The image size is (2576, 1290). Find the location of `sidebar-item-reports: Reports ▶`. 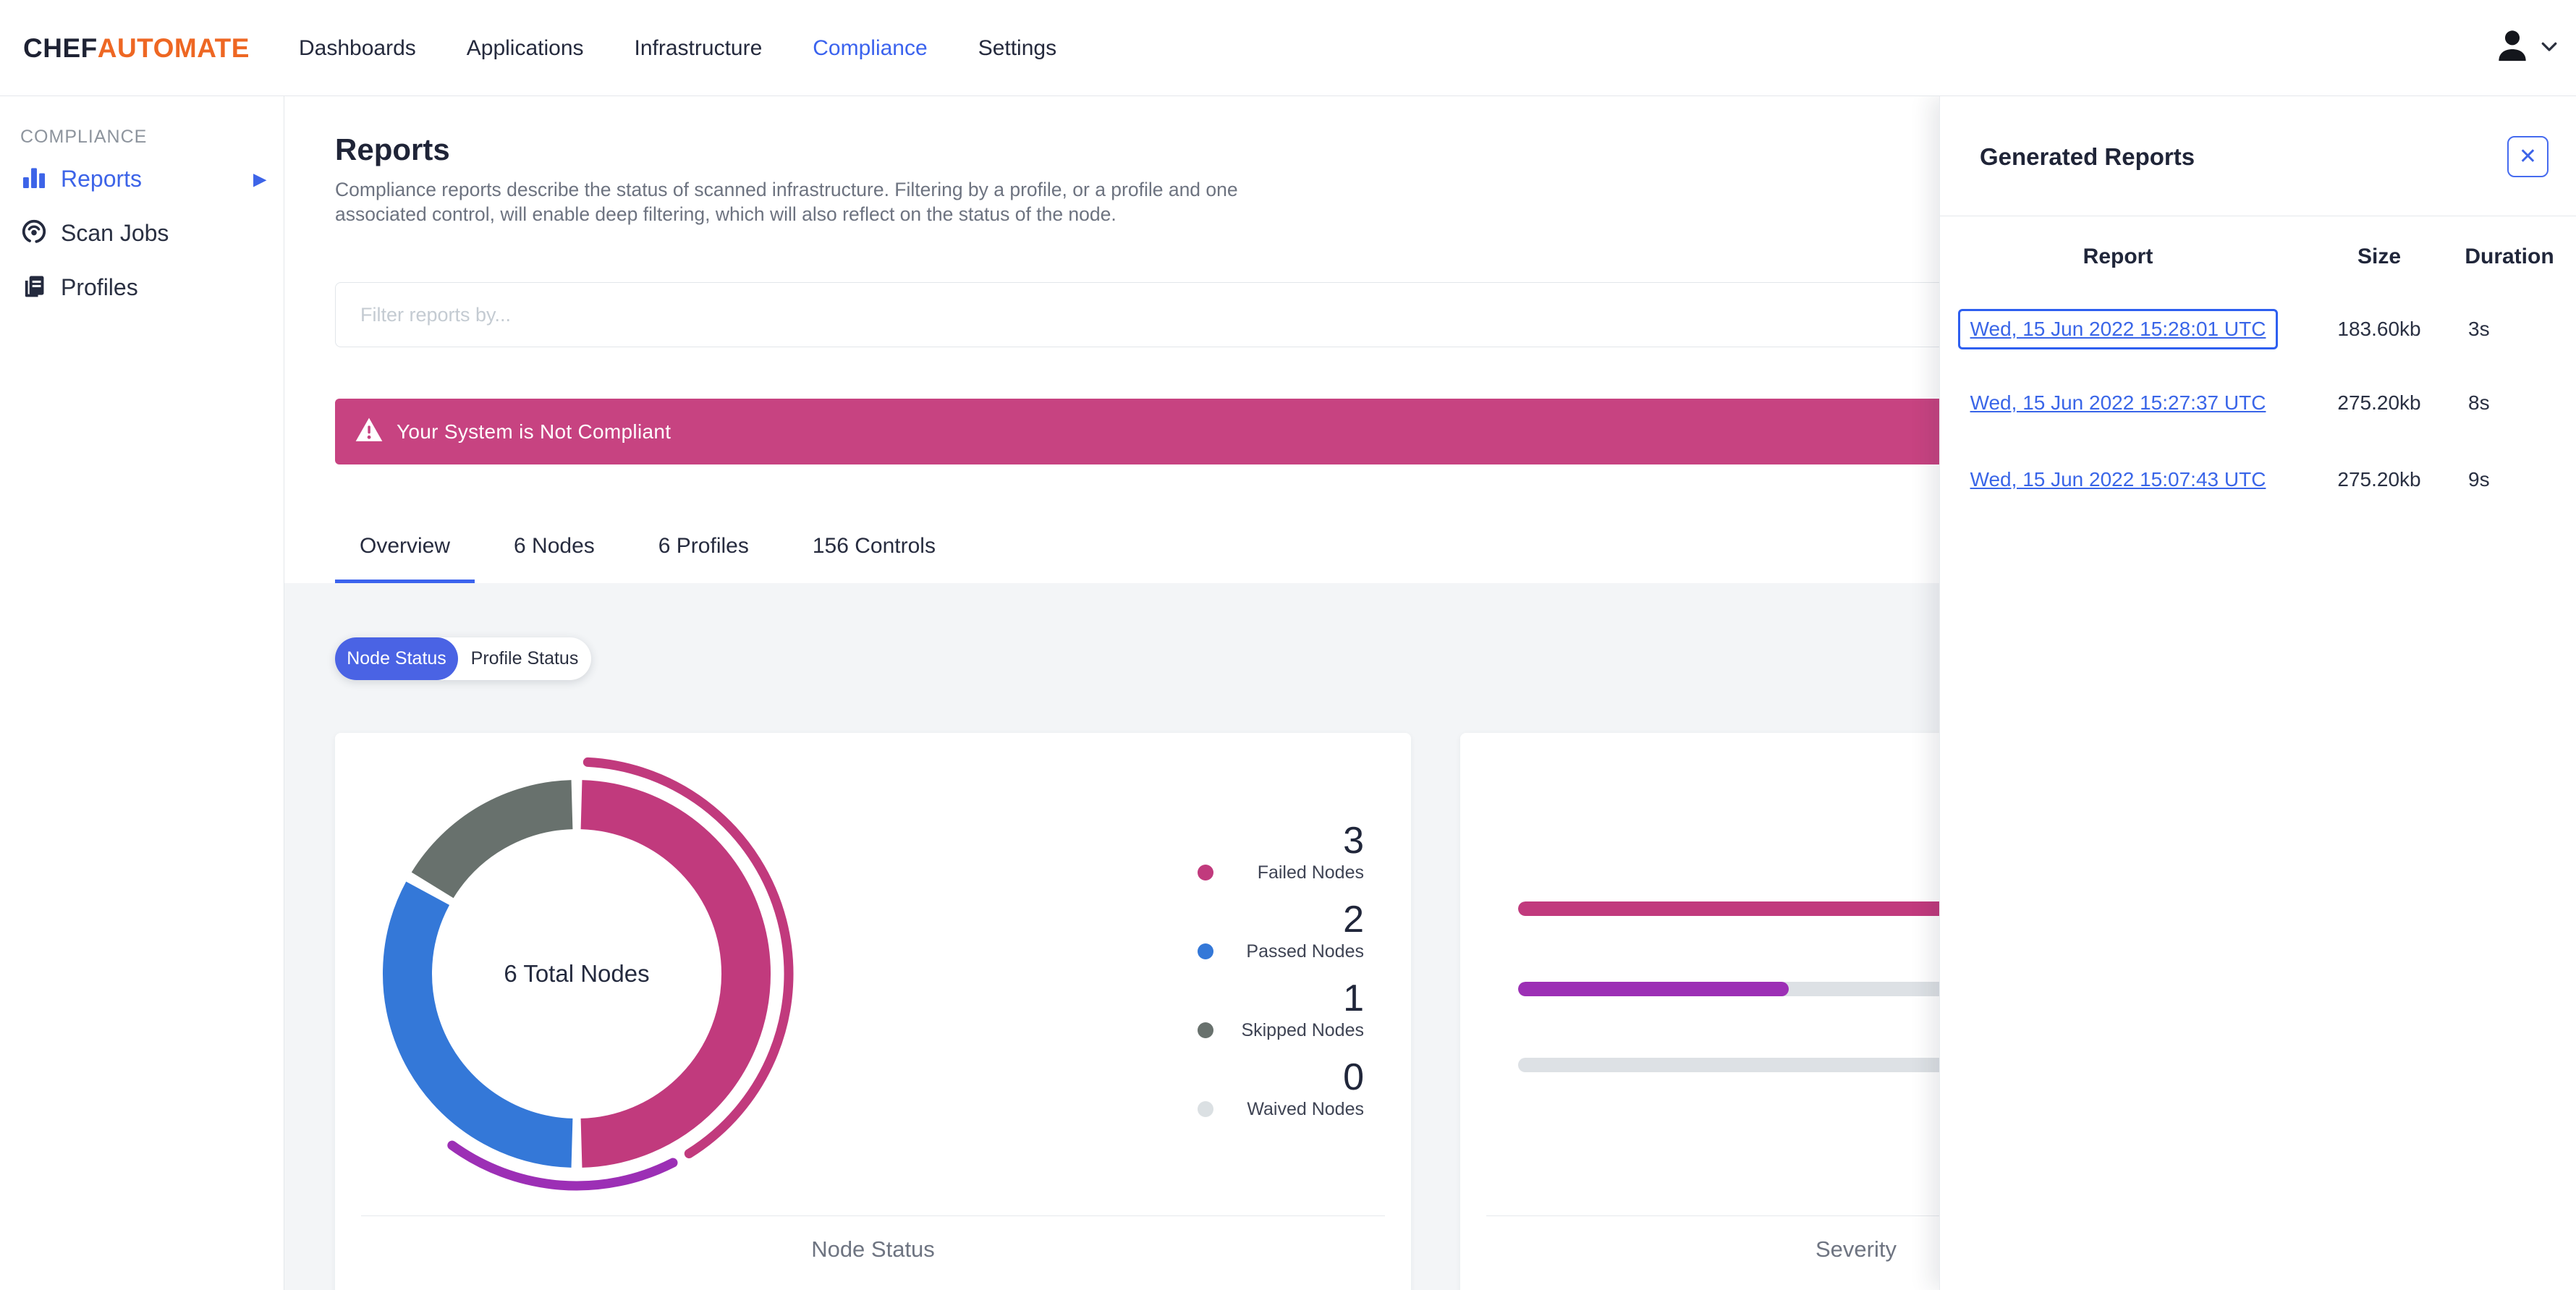

sidebar-item-reports: Reports ▶ is located at coordinates (142, 179).